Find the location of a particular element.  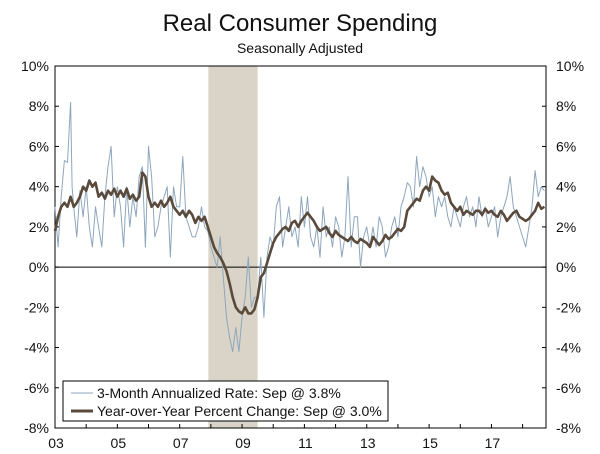

x-tick-label: 13 is located at coordinates (368, 443).